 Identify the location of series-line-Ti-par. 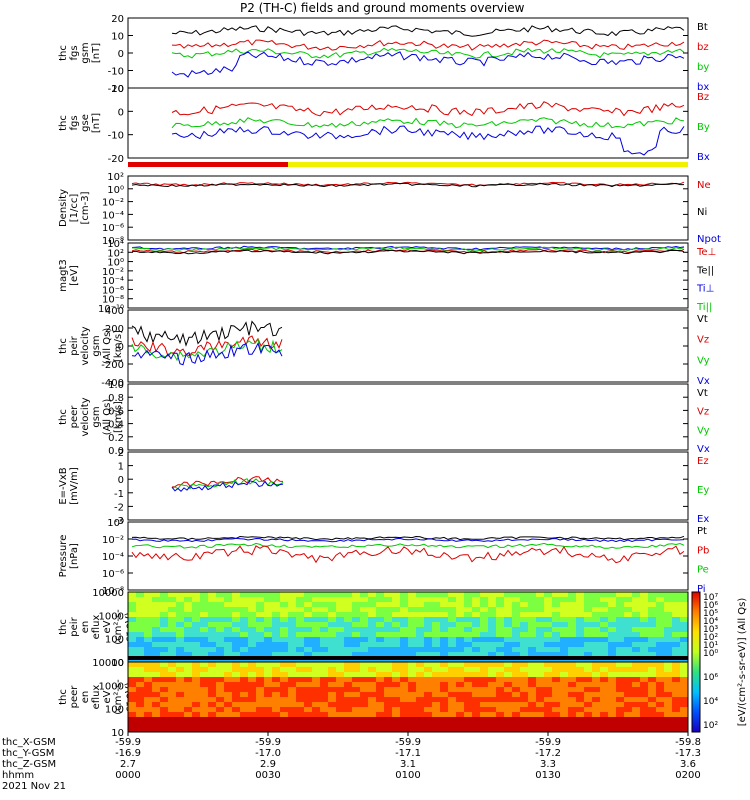
(408, 249).